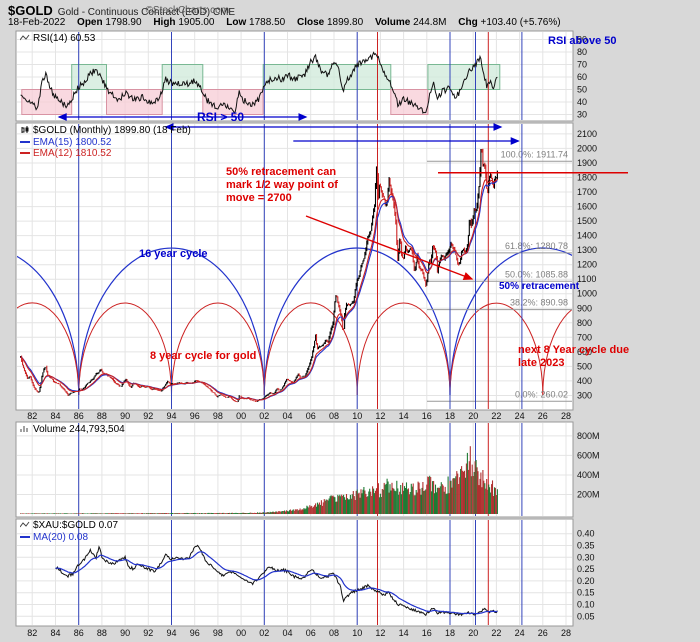 Image resolution: width=700 pixels, height=642 pixels. I want to click on ratio-ma-legend-text: MA(20) 0.08, so click(61, 537).